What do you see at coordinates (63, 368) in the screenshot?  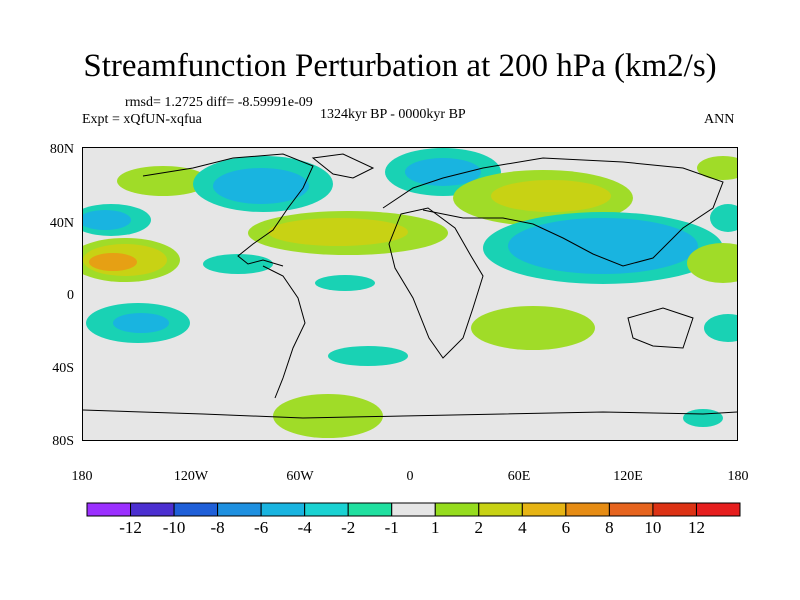 I see `lat-tick-40s: 40S` at bounding box center [63, 368].